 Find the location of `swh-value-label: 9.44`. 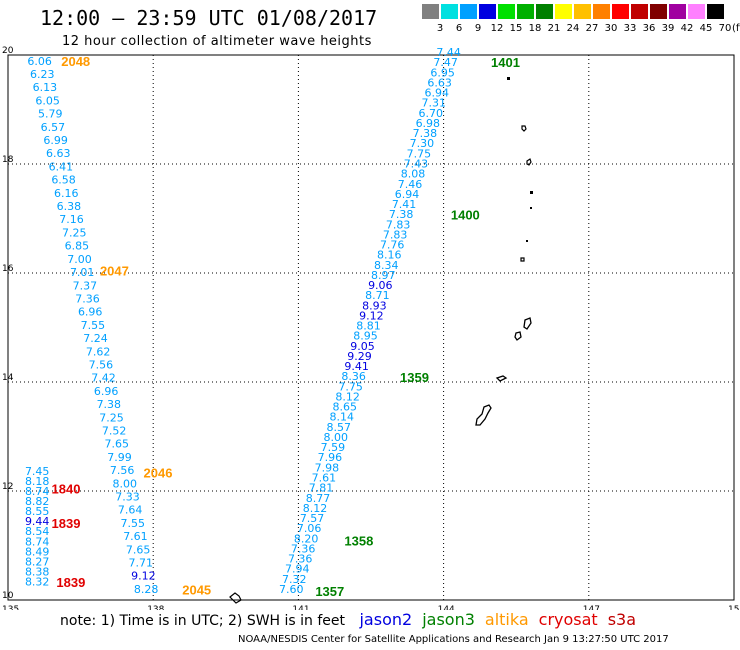

swh-value-label: 9.44 is located at coordinates (37, 521).